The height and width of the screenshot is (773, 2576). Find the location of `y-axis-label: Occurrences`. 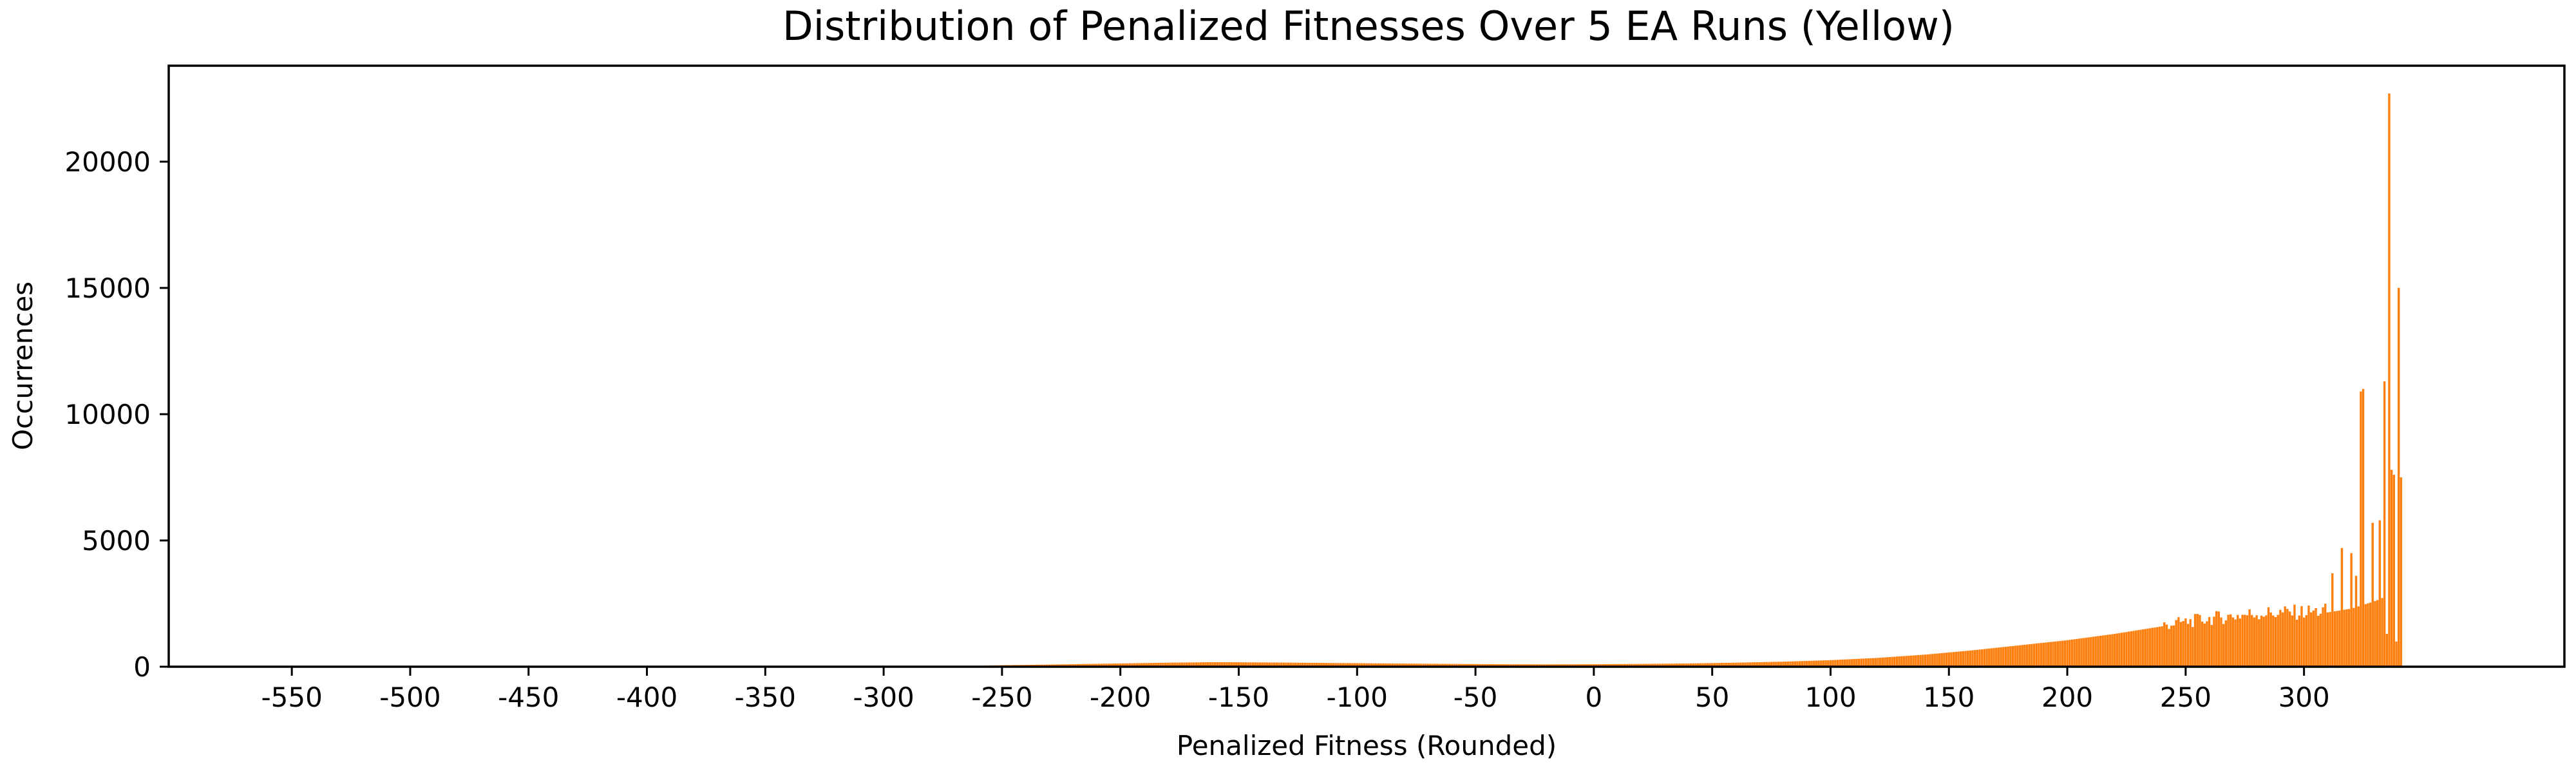

y-axis-label: Occurrences is located at coordinates (23, 366).